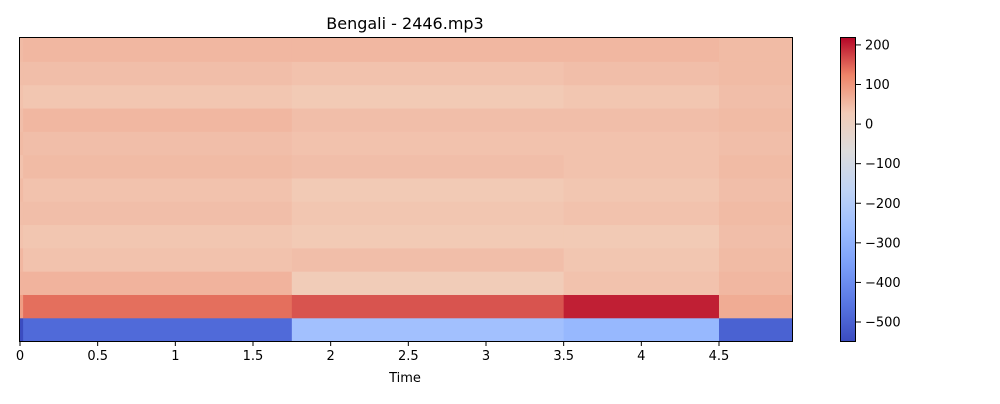 This screenshot has width=1000, height=404. What do you see at coordinates (22, 50) in the screenshot?
I see `heatmap-cell-s0-c12` at bounding box center [22, 50].